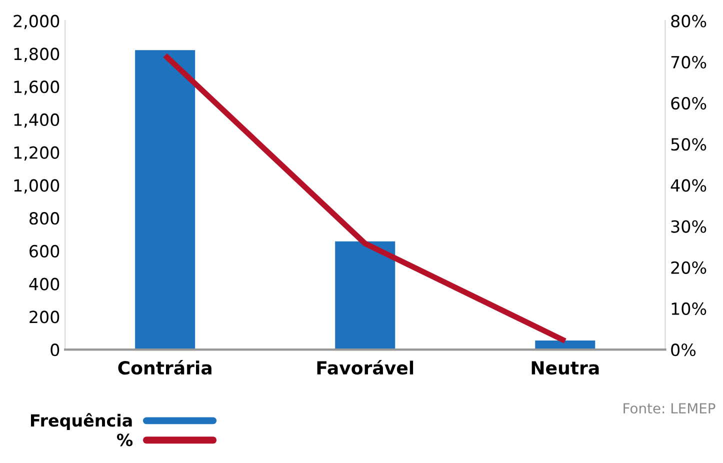 The height and width of the screenshot is (463, 723). What do you see at coordinates (37, 186) in the screenshot?
I see `y-tick-label: 1,000` at bounding box center [37, 186].